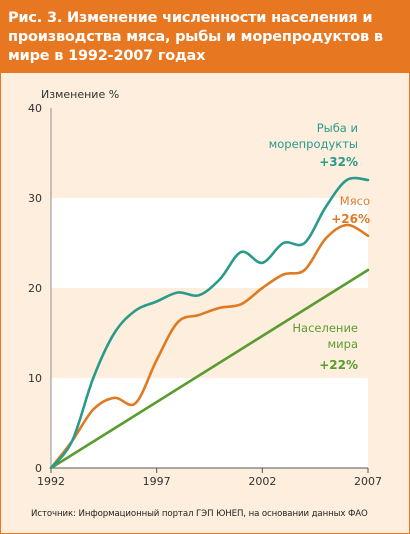 This screenshot has height=534, width=410. What do you see at coordinates (157, 481) in the screenshot?
I see `x-tick-label: 1997` at bounding box center [157, 481].